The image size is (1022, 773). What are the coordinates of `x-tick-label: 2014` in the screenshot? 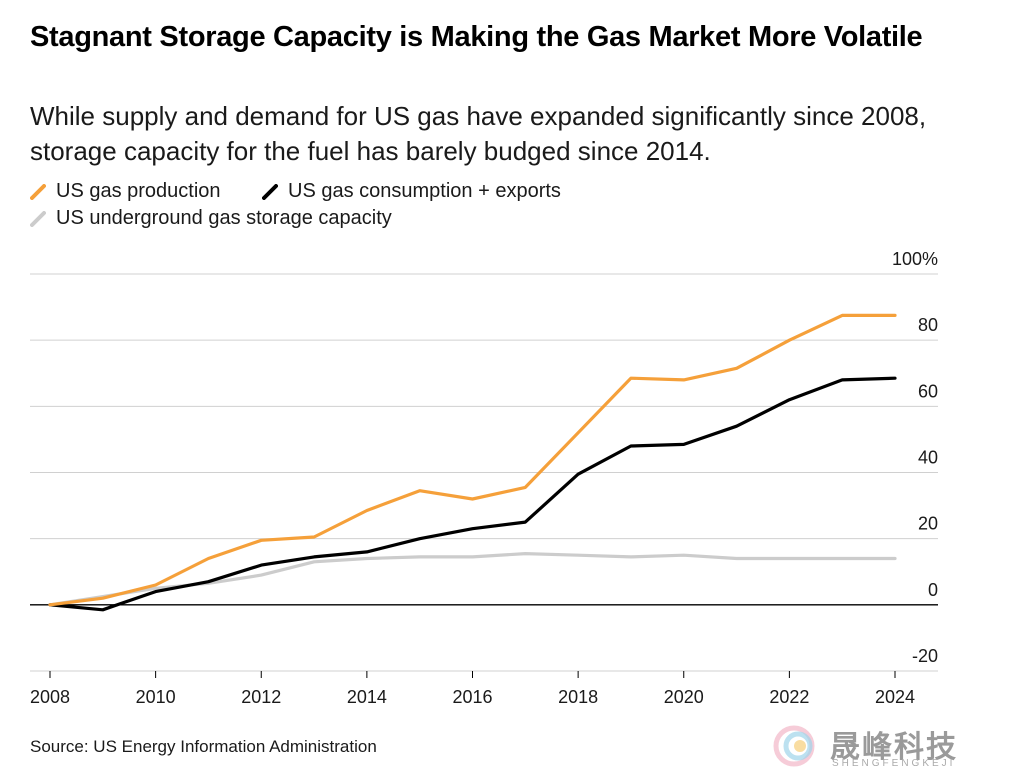 It's located at (367, 697).